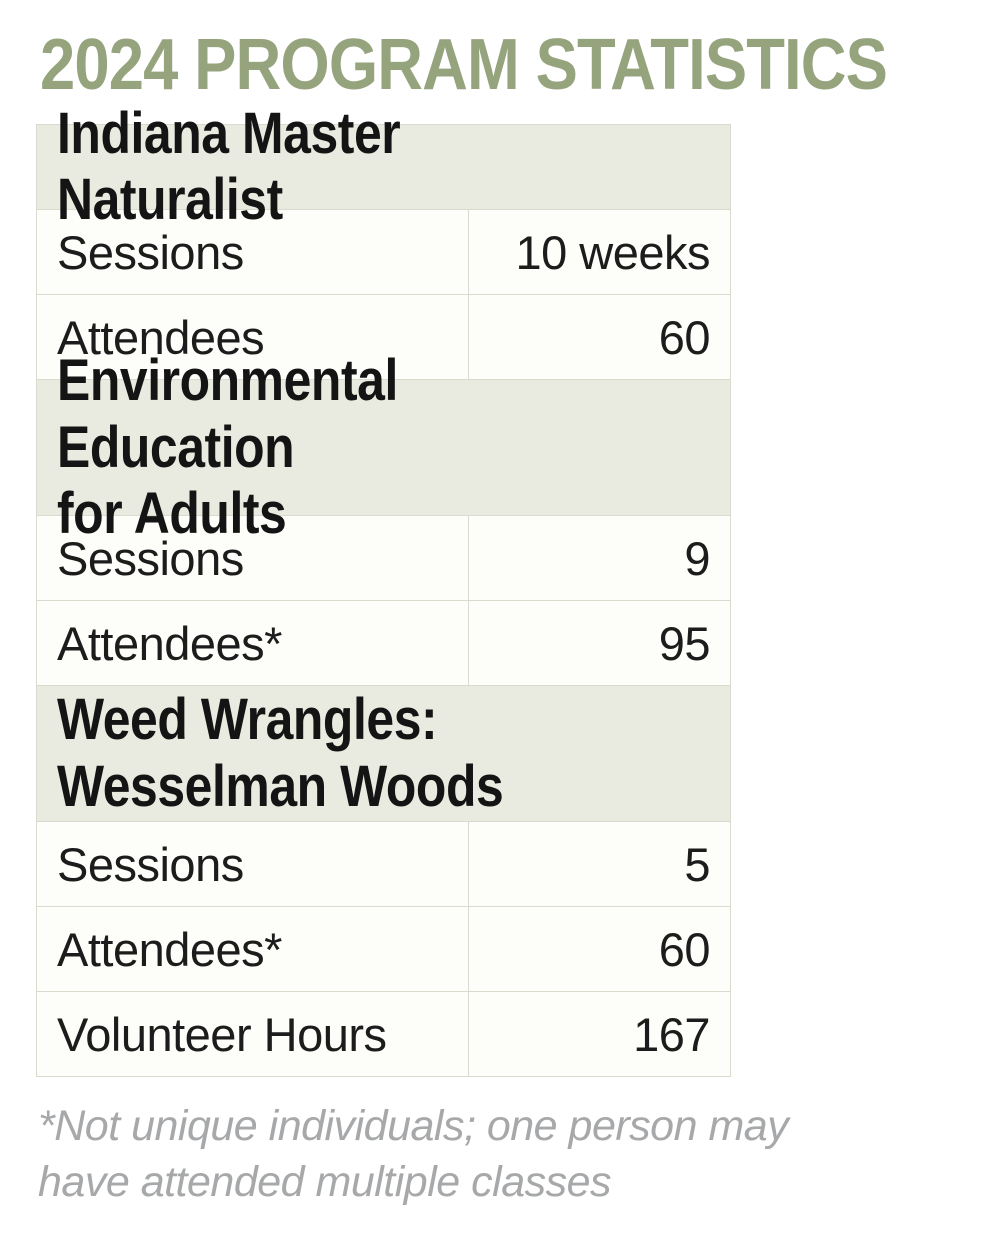 The height and width of the screenshot is (1244, 982). What do you see at coordinates (464, 65) in the screenshot?
I see `page-title: 2024 PROGRAM STATISTICS` at bounding box center [464, 65].